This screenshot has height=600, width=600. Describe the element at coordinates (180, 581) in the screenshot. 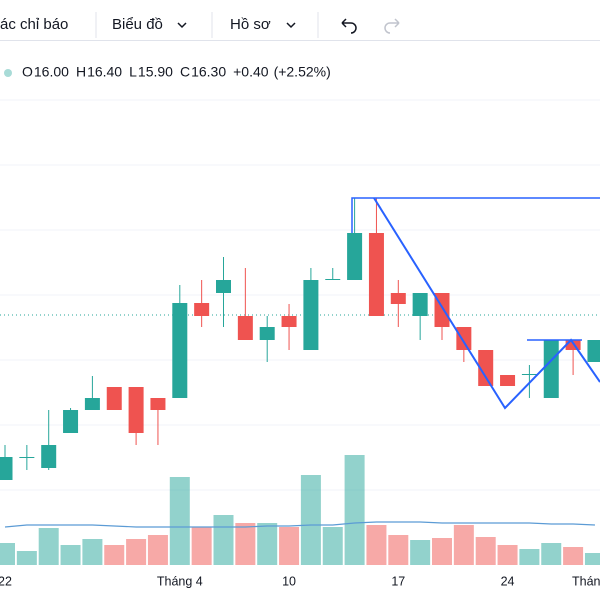

I see `x-tick-label: Tháng 4` at that location.